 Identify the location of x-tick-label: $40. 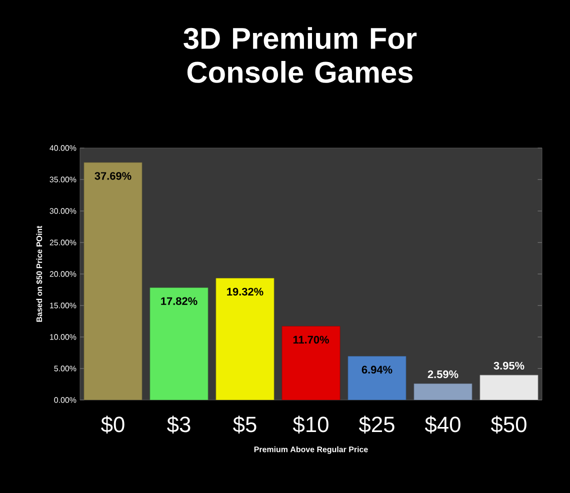
(442, 425).